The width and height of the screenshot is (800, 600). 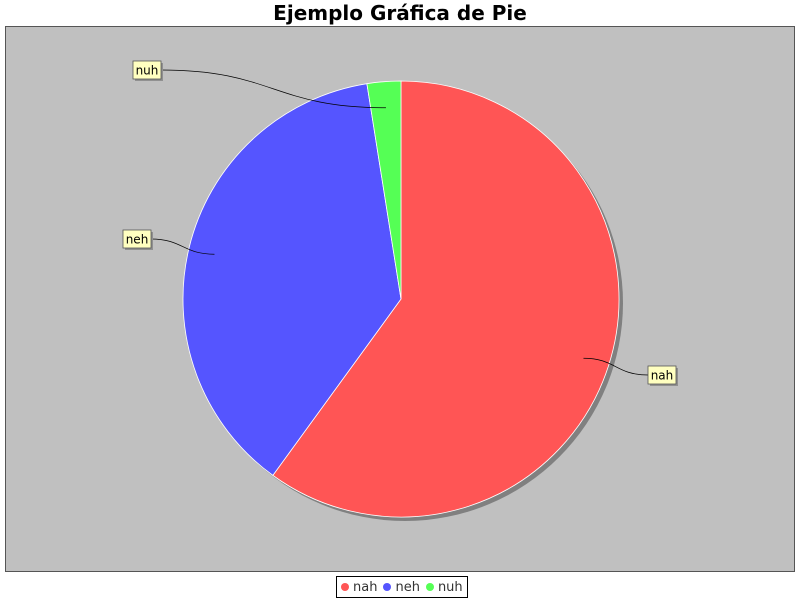 I want to click on legend-item-nuh: nuh, so click(x=444, y=587).